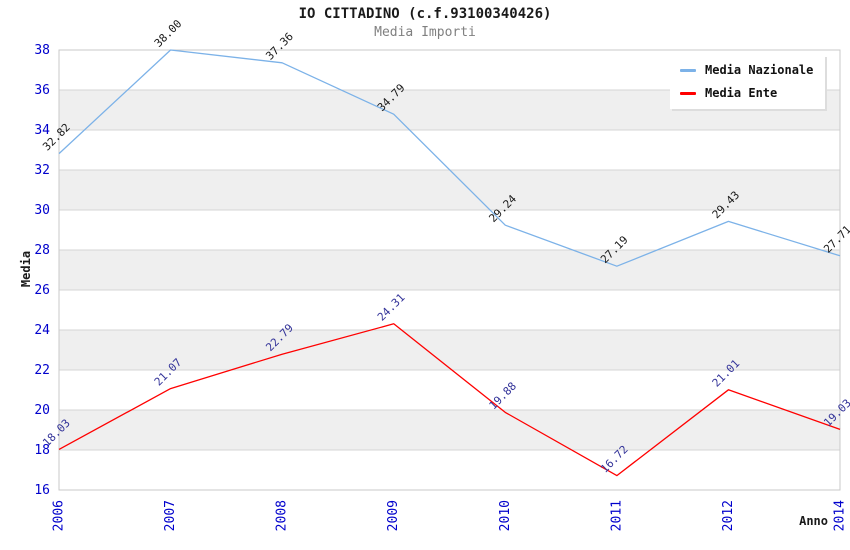 This screenshot has width=850, height=550. What do you see at coordinates (42, 210) in the screenshot?
I see `y-tick-label: 30` at bounding box center [42, 210].